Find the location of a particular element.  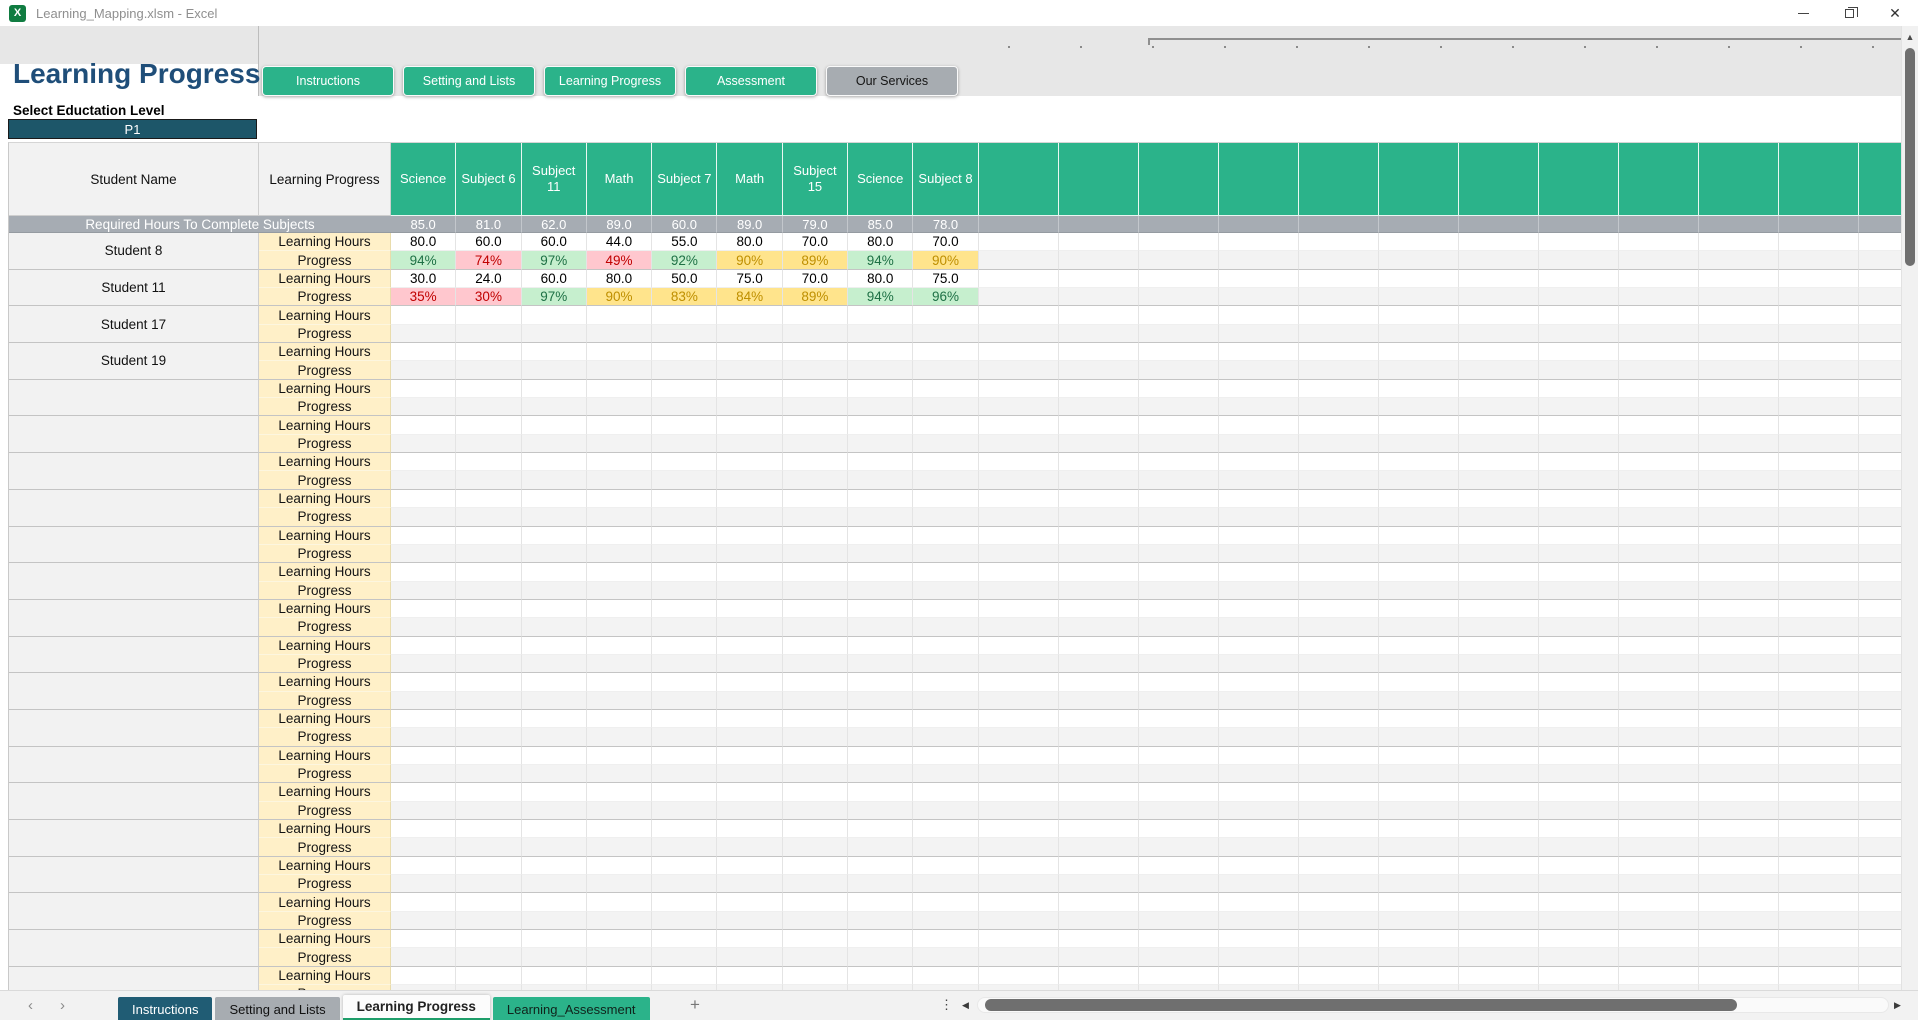

learning-hours-cell: 80.0 is located at coordinates (619, 279).